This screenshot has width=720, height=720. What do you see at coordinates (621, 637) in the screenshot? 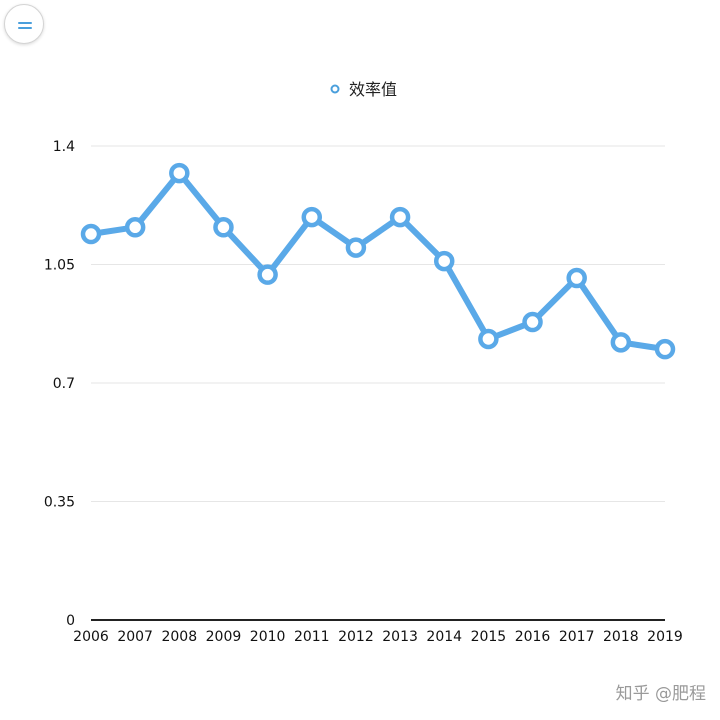
I see `x-tick-label: 2018` at bounding box center [621, 637].